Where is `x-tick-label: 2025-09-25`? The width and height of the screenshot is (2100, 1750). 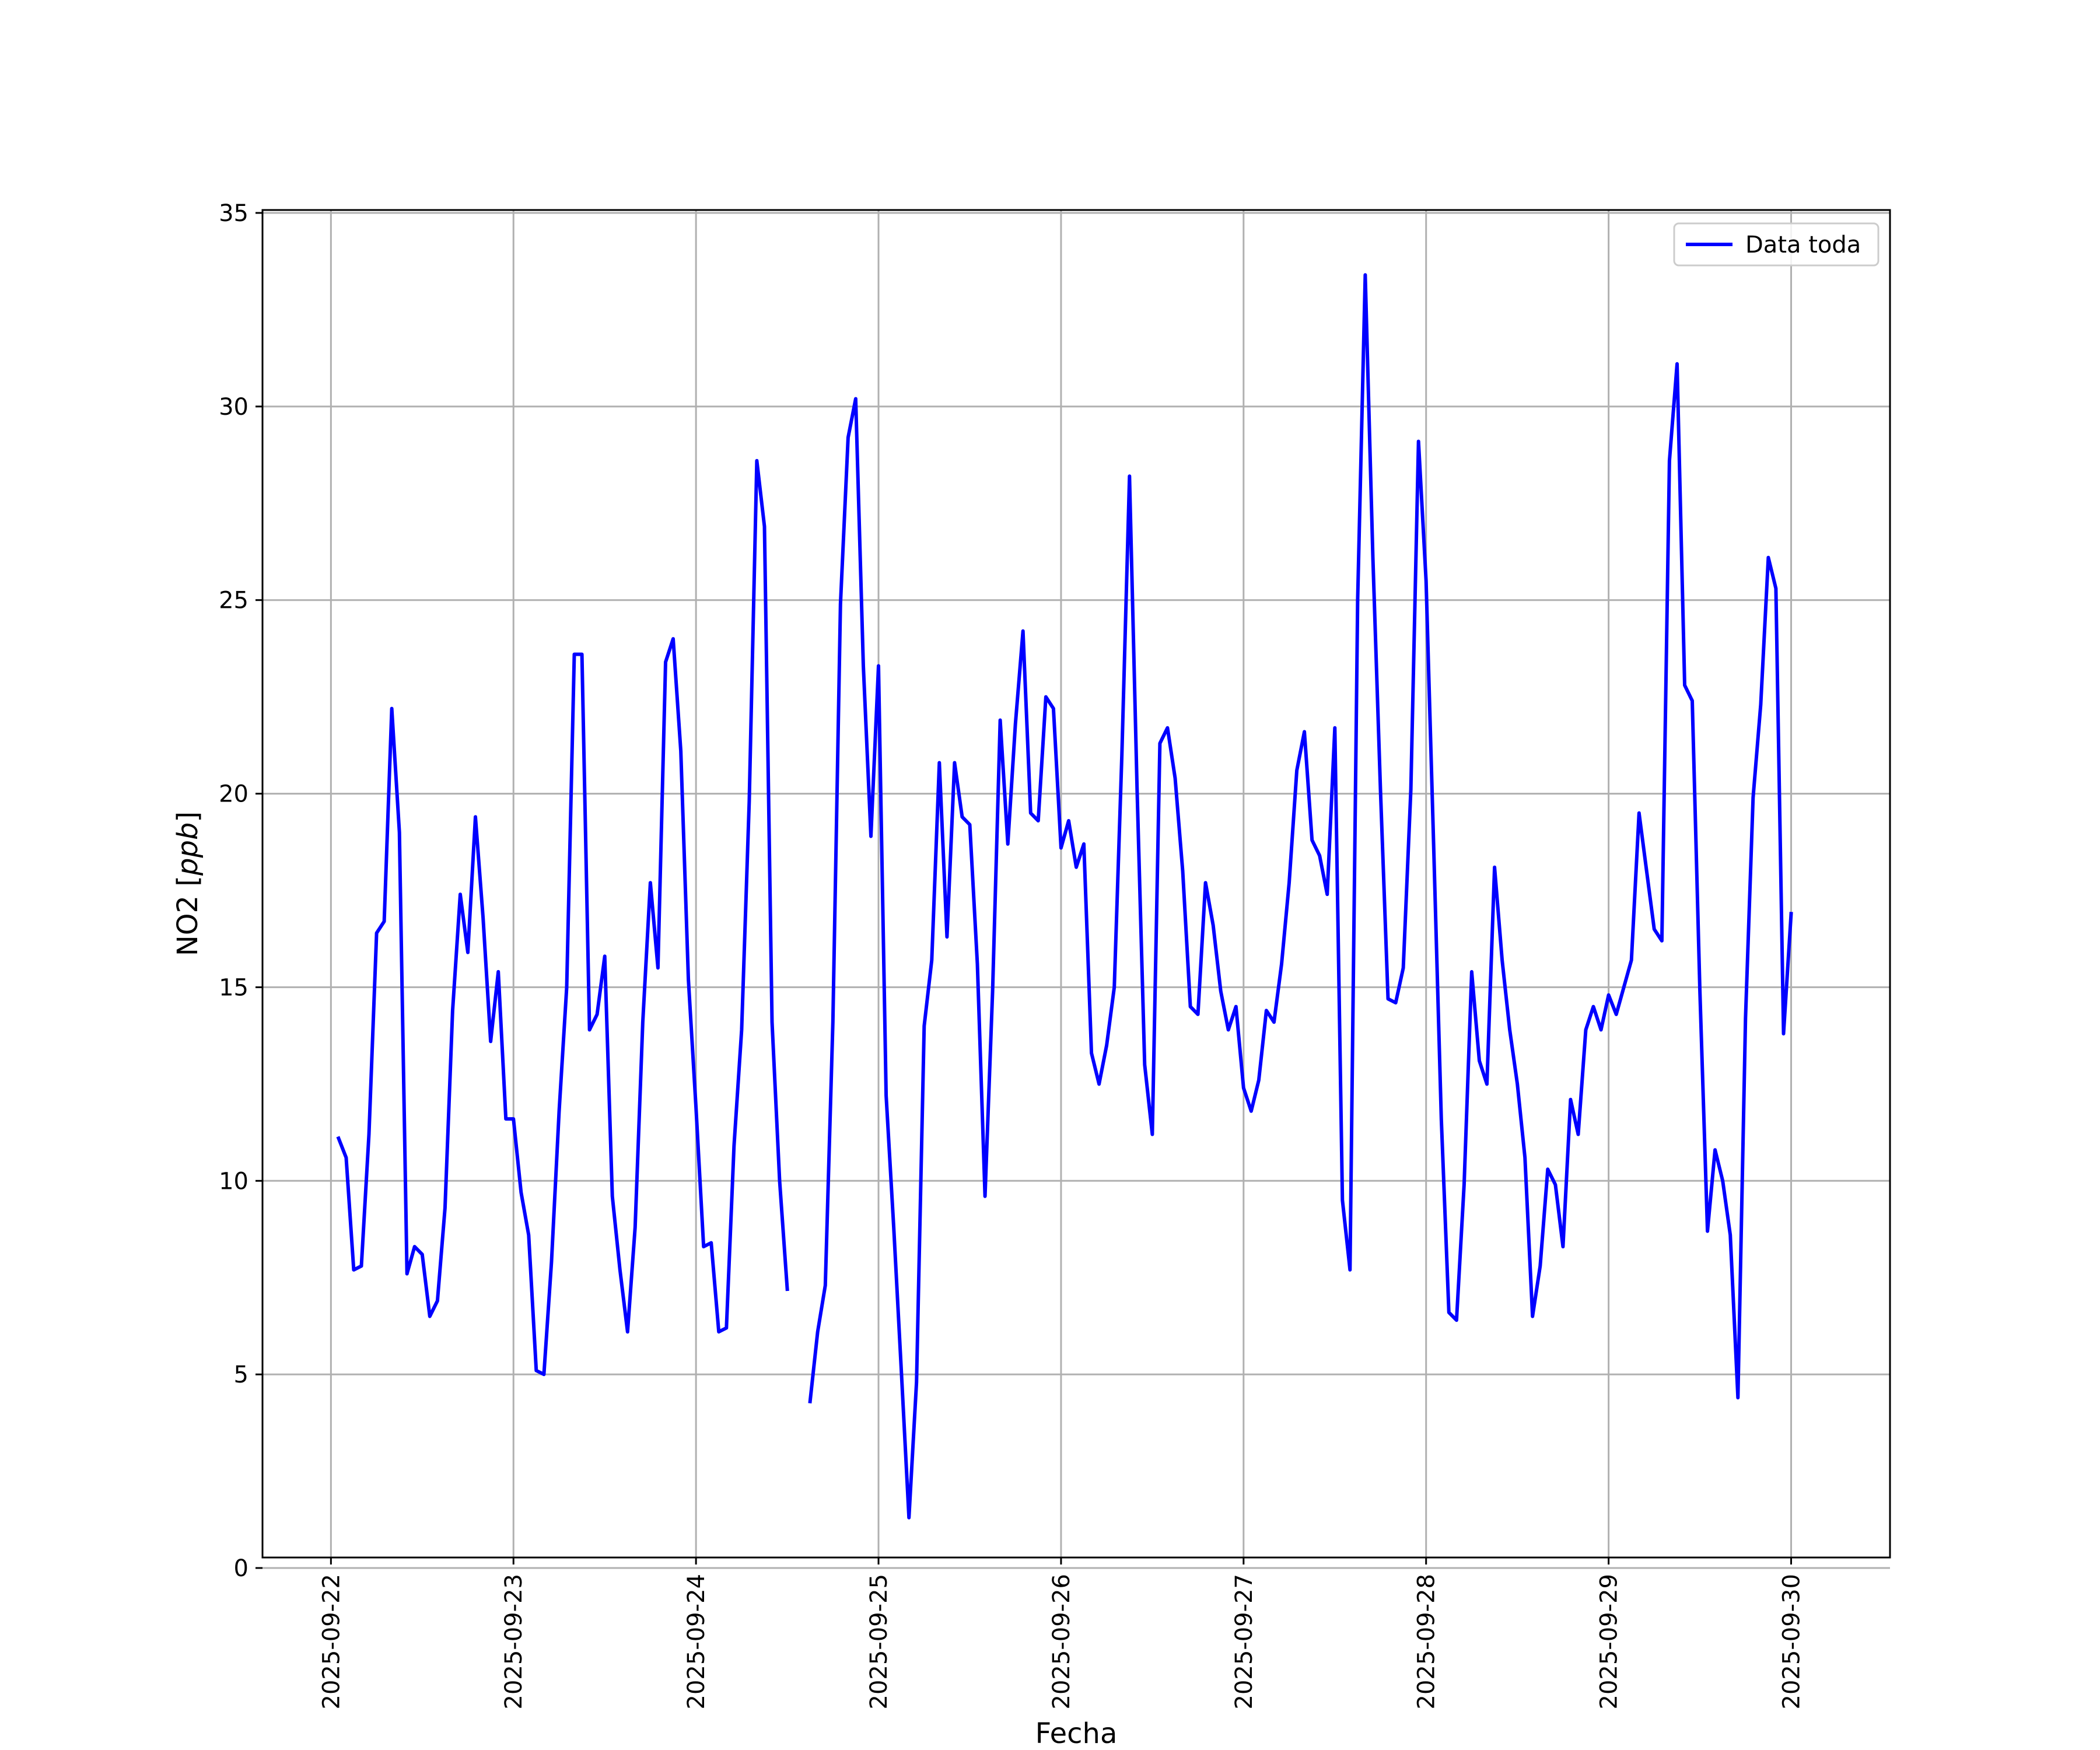 x-tick-label: 2025-09-25 is located at coordinates (879, 1641).